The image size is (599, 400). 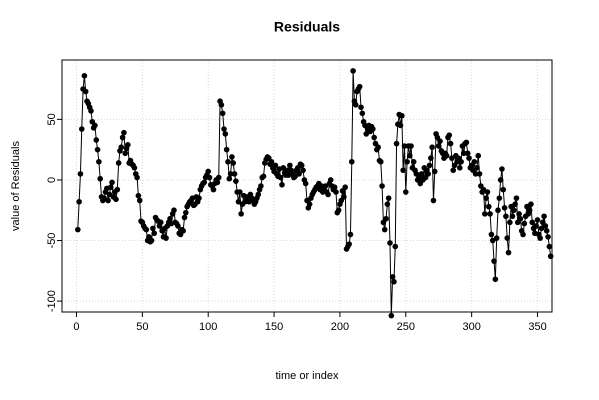 What do you see at coordinates (52, 119) in the screenshot?
I see `y-tick-label: 50` at bounding box center [52, 119].